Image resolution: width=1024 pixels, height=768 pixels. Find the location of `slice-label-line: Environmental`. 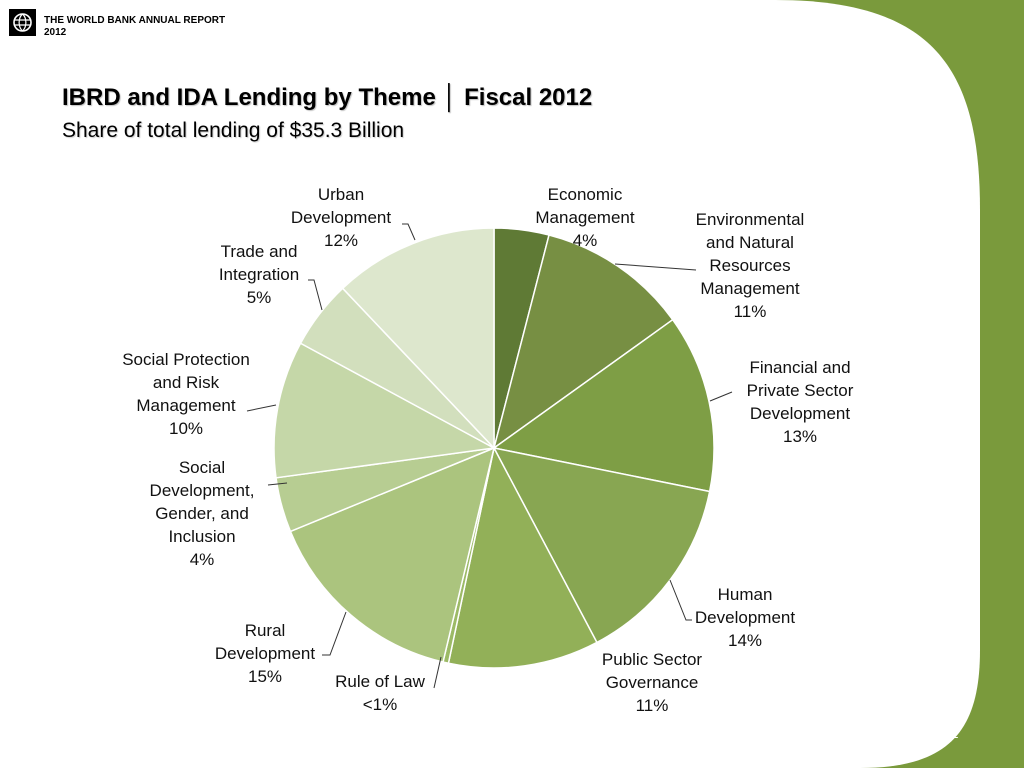

slice-label-line: Environmental is located at coordinates (750, 219).